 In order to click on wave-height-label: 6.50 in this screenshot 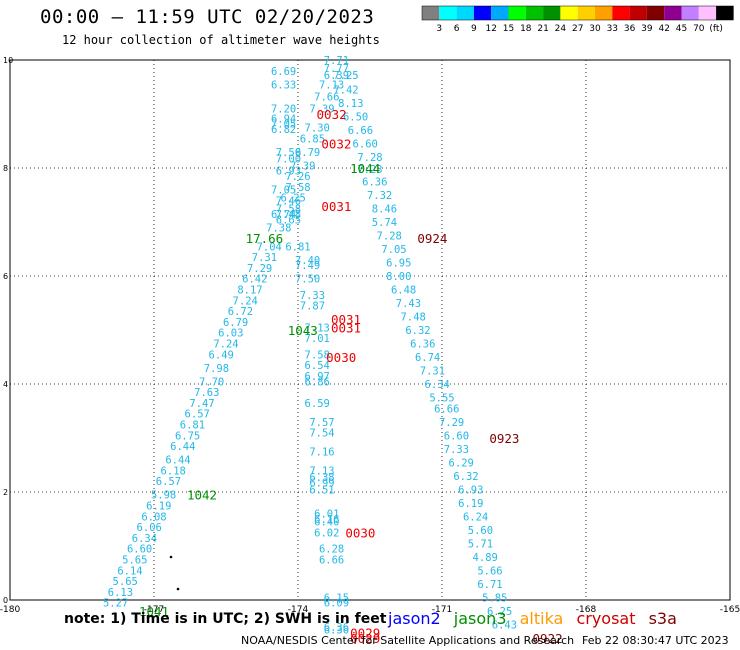, I will do `click(355, 118)`.